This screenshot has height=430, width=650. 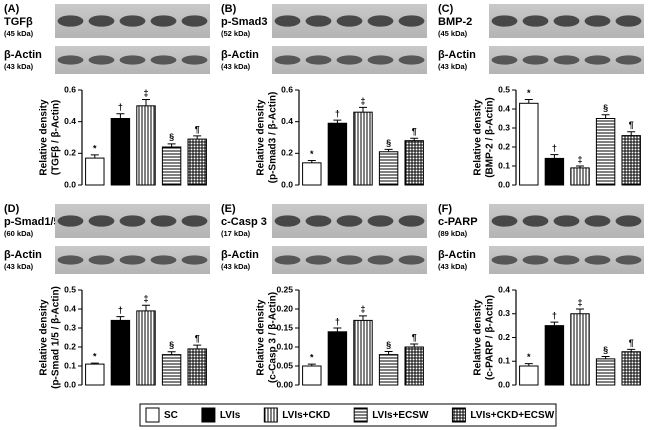 I want to click on actin-label: β-Actin, so click(x=457, y=255).